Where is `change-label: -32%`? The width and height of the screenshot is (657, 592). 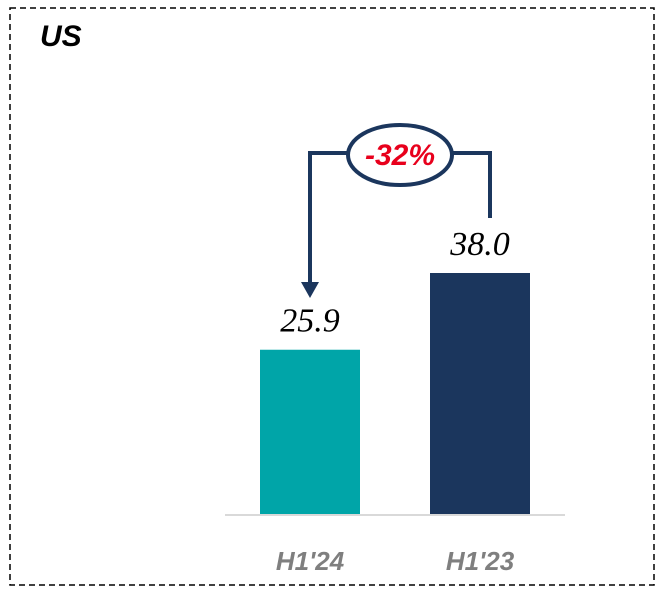
change-label: -32% is located at coordinates (400, 155).